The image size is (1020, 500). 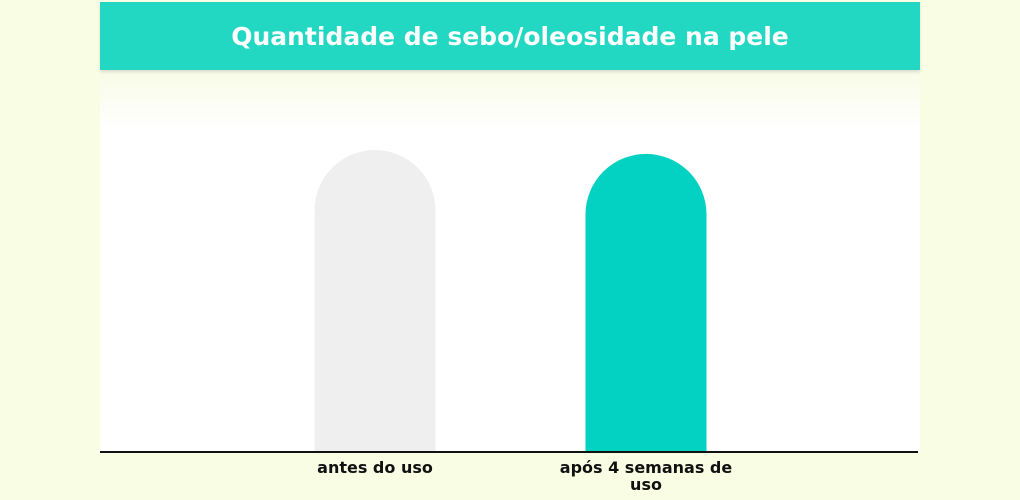 What do you see at coordinates (646, 476) in the screenshot?
I see `x-tick-label: após 4 semanas de uso` at bounding box center [646, 476].